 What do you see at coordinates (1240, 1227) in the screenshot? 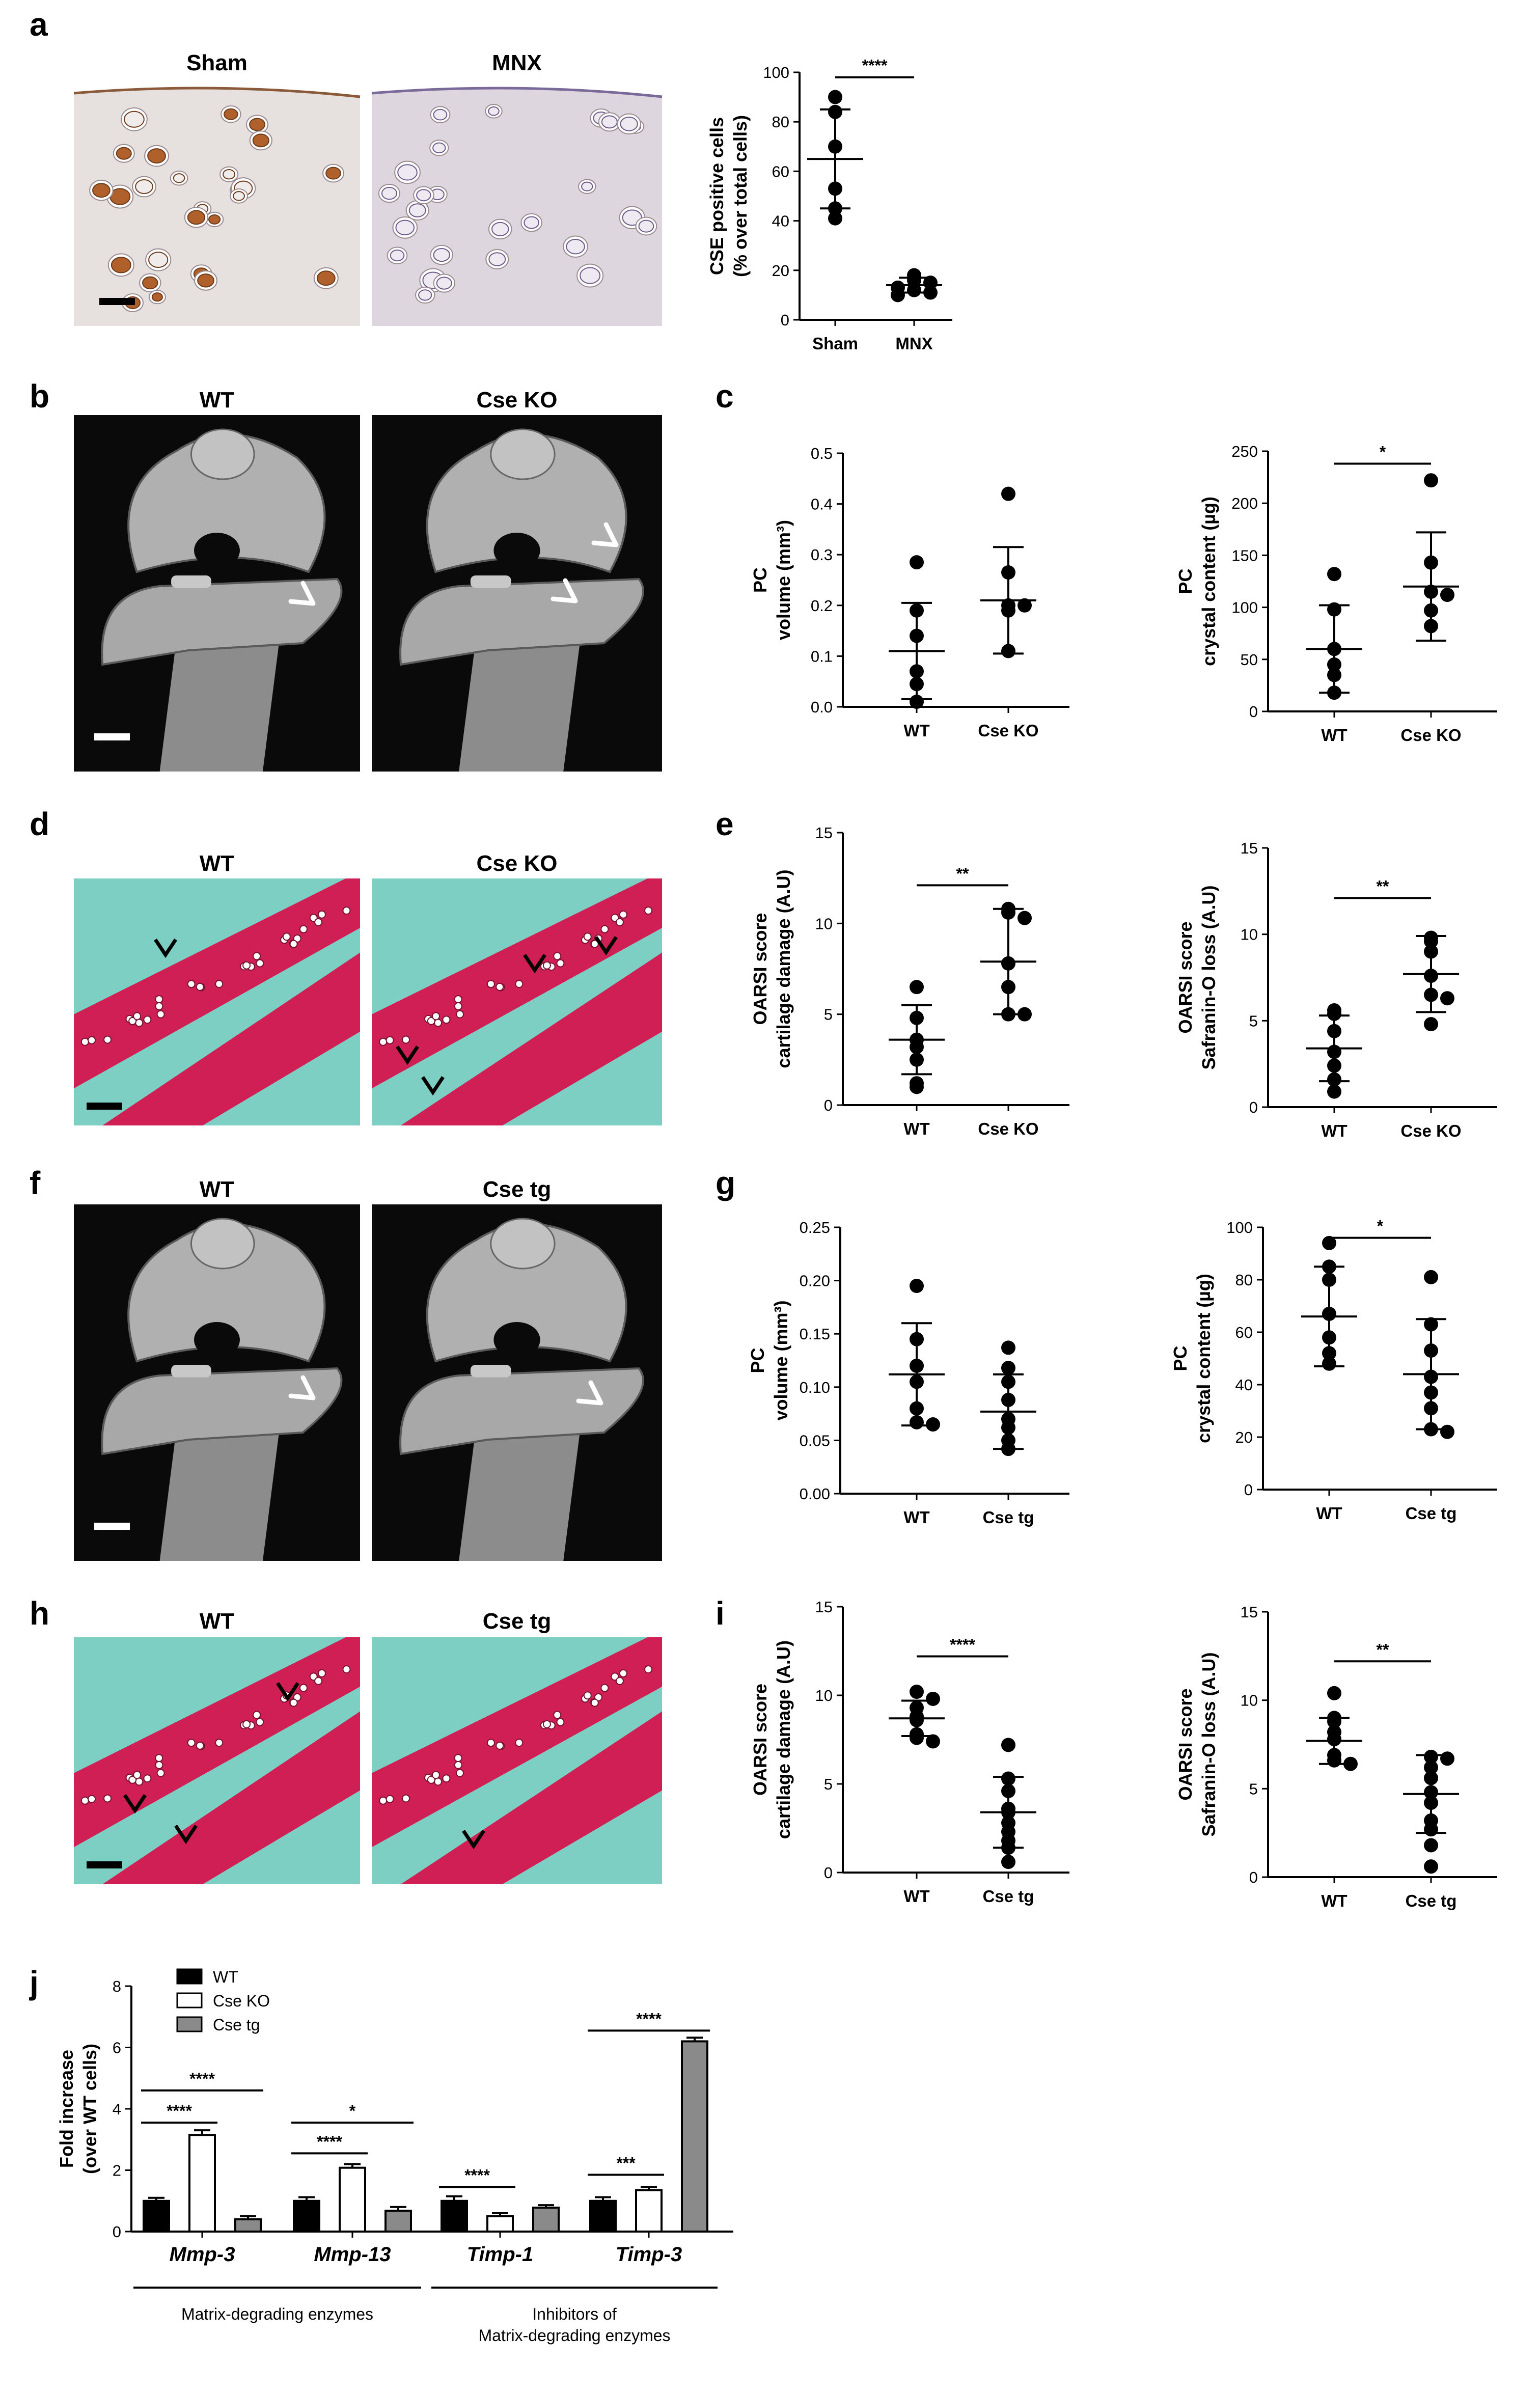
I see `y-tick-label: 100` at bounding box center [1240, 1227].